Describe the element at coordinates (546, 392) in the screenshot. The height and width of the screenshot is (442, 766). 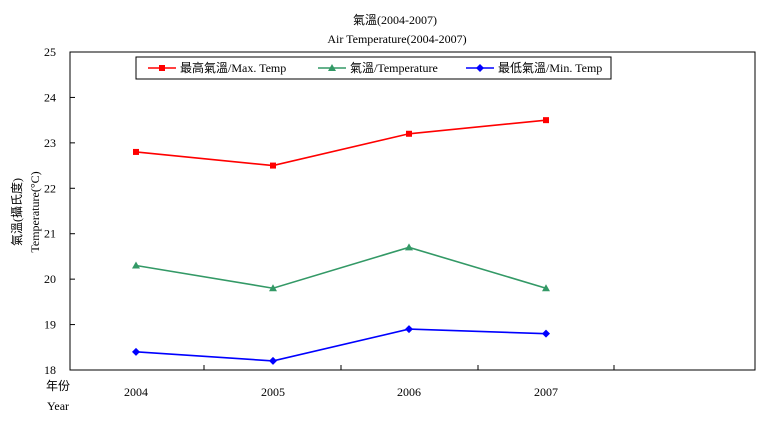
I see `x-tick-label: 2007` at that location.